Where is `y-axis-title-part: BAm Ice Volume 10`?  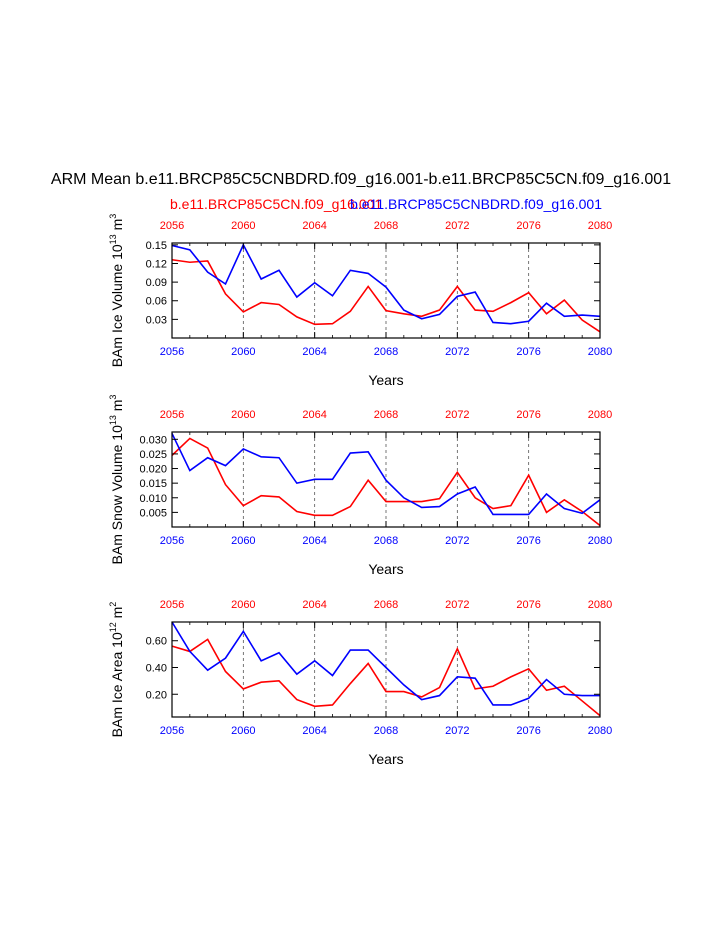 y-axis-title-part: BAm Ice Volume 10 is located at coordinates (117, 305).